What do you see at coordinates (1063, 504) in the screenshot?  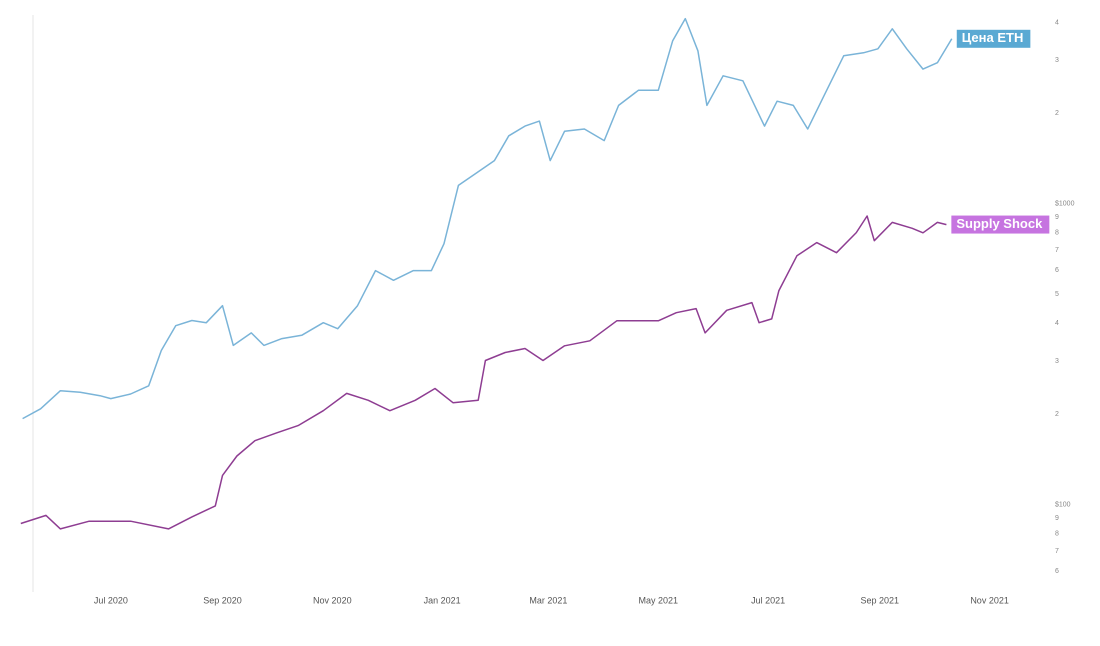 I see `y-tick-label: $100` at bounding box center [1063, 504].